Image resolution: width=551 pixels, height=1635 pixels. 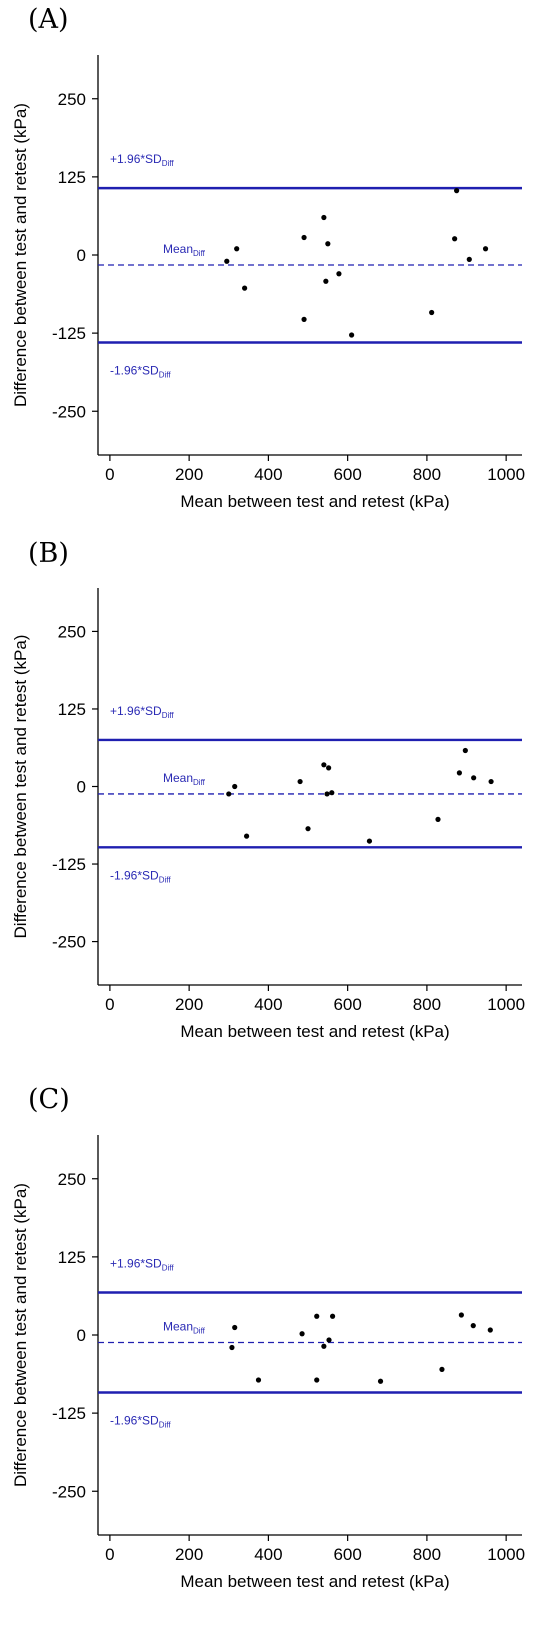 I want to click on panel-label: (B), so click(x=48, y=553).